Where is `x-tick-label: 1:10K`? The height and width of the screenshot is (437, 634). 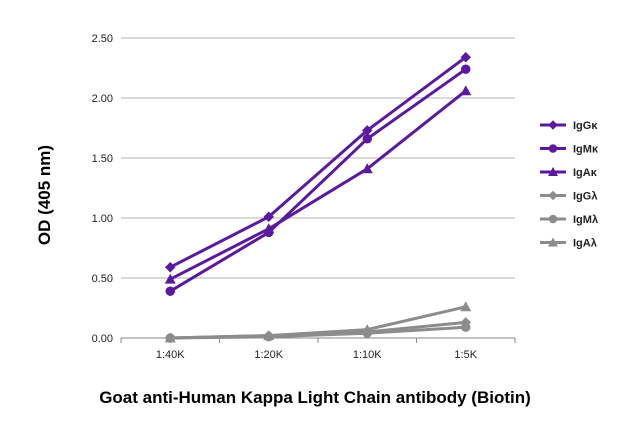
x-tick-label: 1:10K is located at coordinates (367, 355).